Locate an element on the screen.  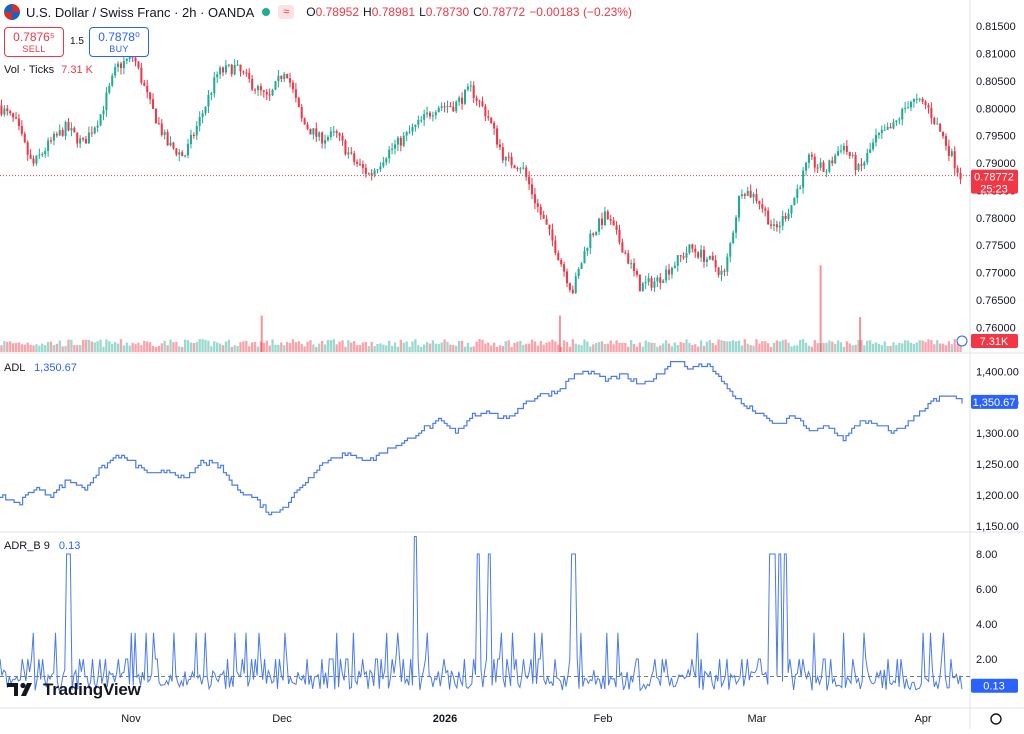
adl-legend-value: 1,350.67 is located at coordinates (55, 368).